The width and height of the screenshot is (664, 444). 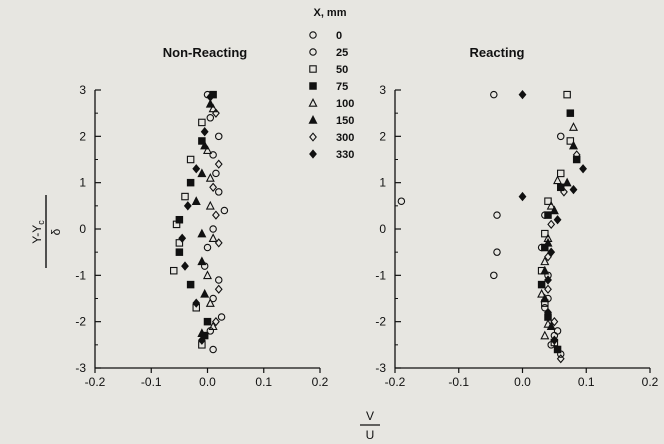 I want to click on y-tick-label: 3, so click(x=382, y=90).